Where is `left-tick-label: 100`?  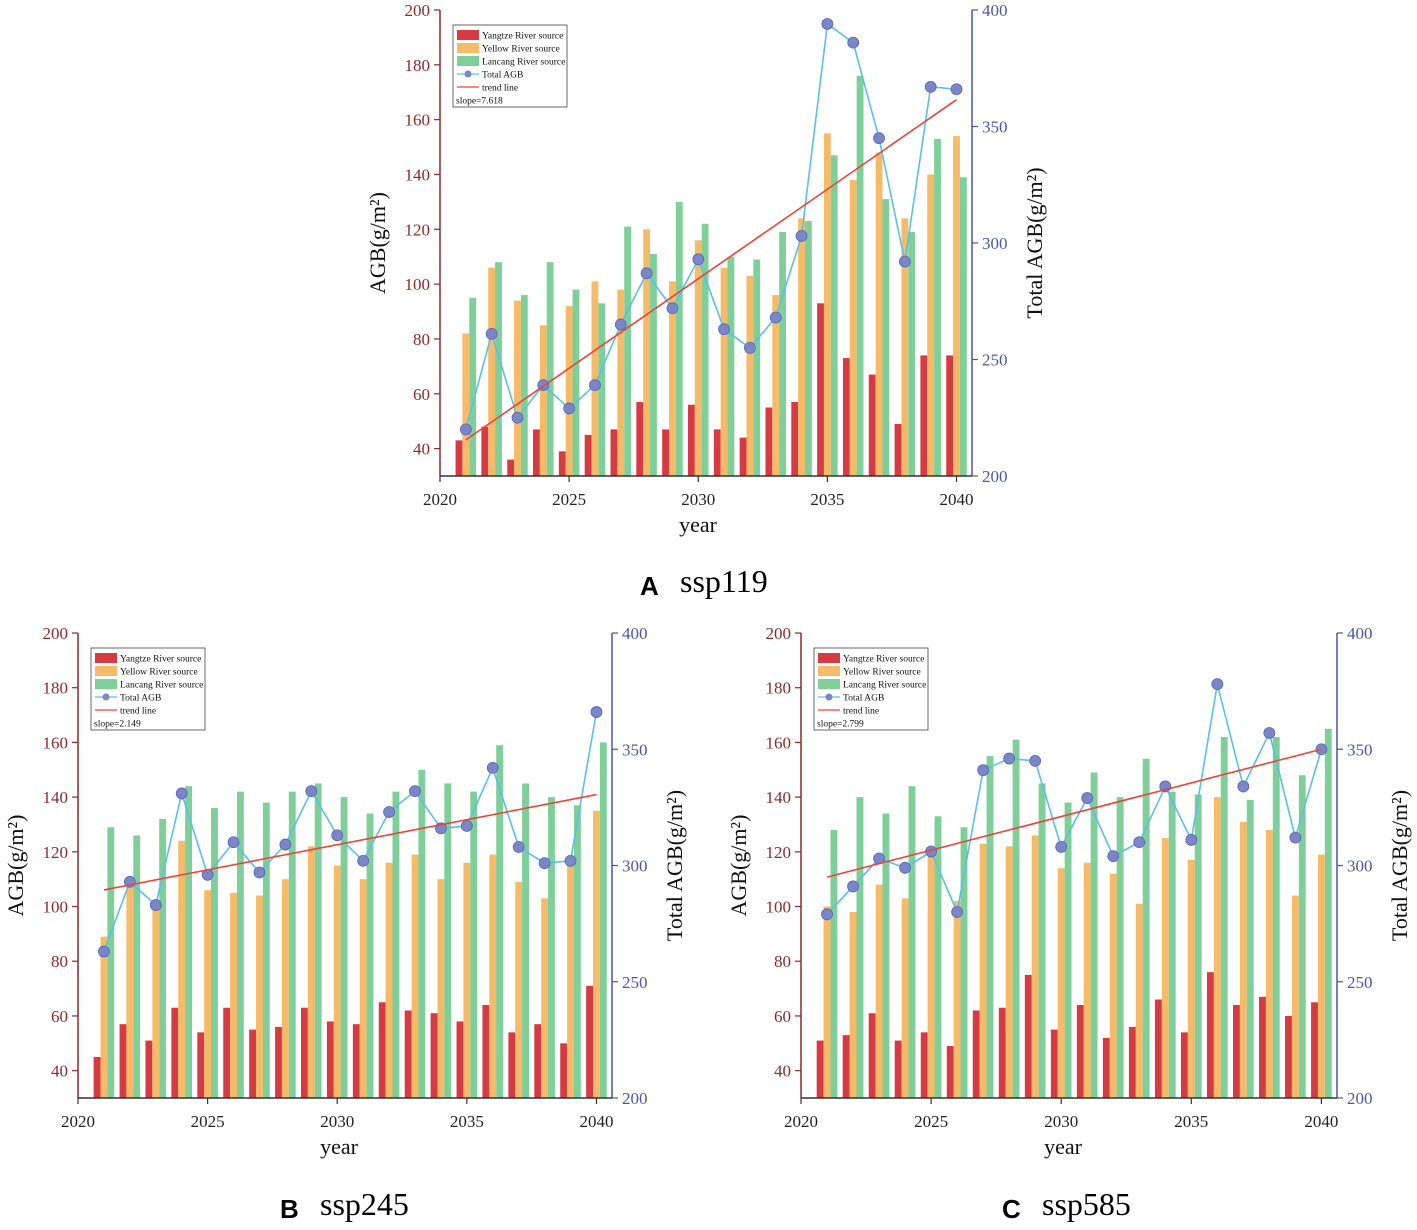
left-tick-label: 100 is located at coordinates (56, 907).